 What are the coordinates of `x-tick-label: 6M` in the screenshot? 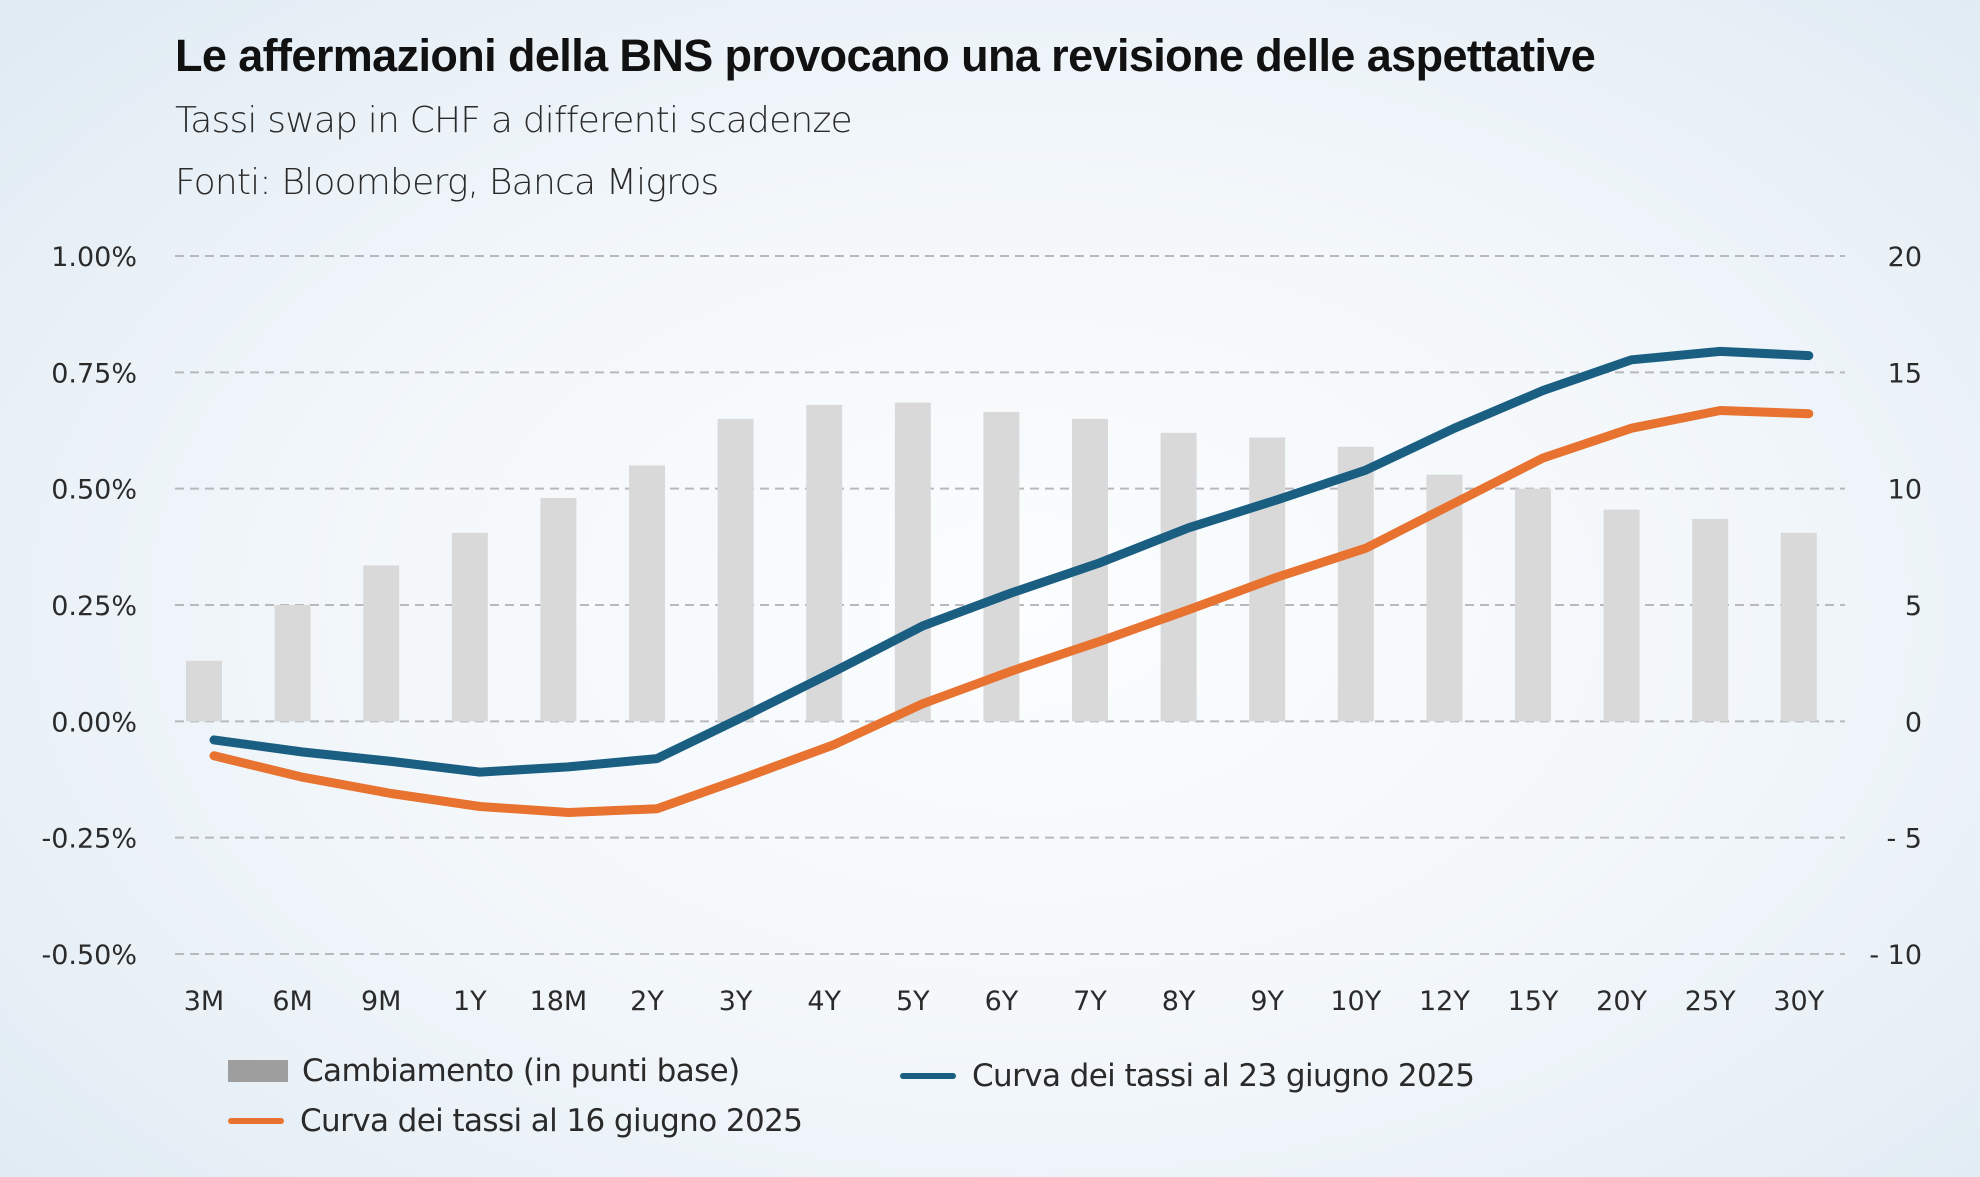 It's located at (292, 1001).